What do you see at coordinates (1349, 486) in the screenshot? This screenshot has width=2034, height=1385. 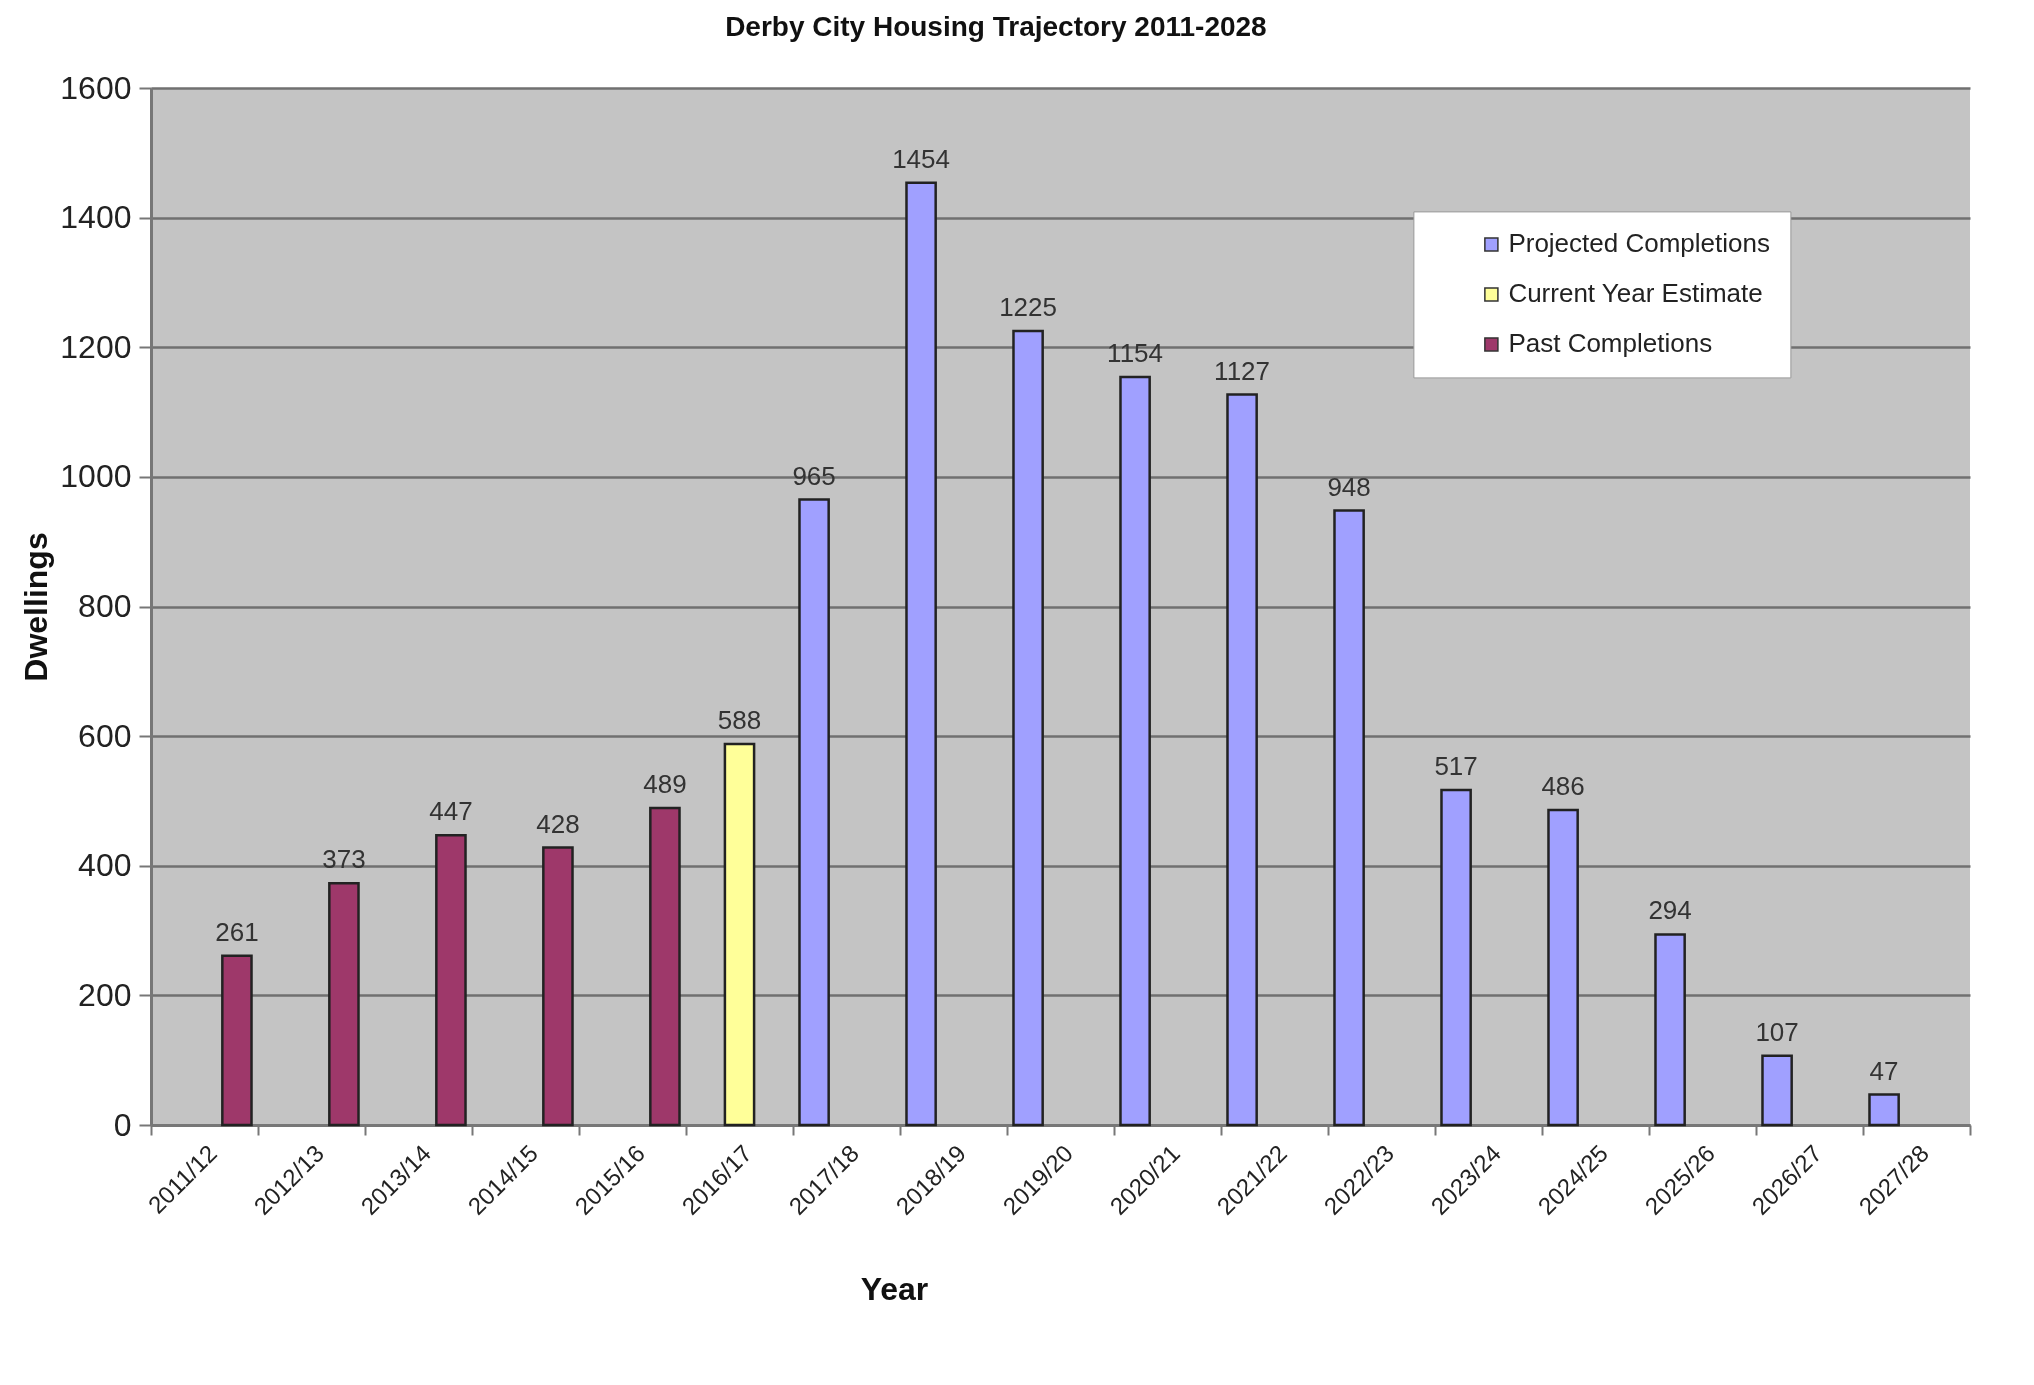 I see `data-label: 948` at bounding box center [1349, 486].